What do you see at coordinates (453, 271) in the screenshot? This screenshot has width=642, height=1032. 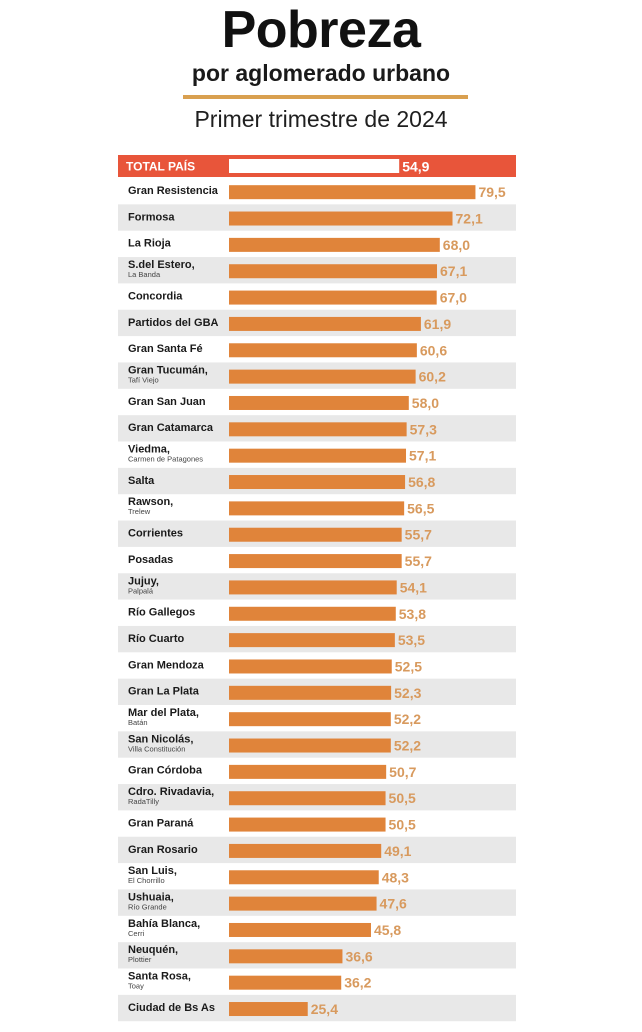 I see `value-label: 67,1` at bounding box center [453, 271].